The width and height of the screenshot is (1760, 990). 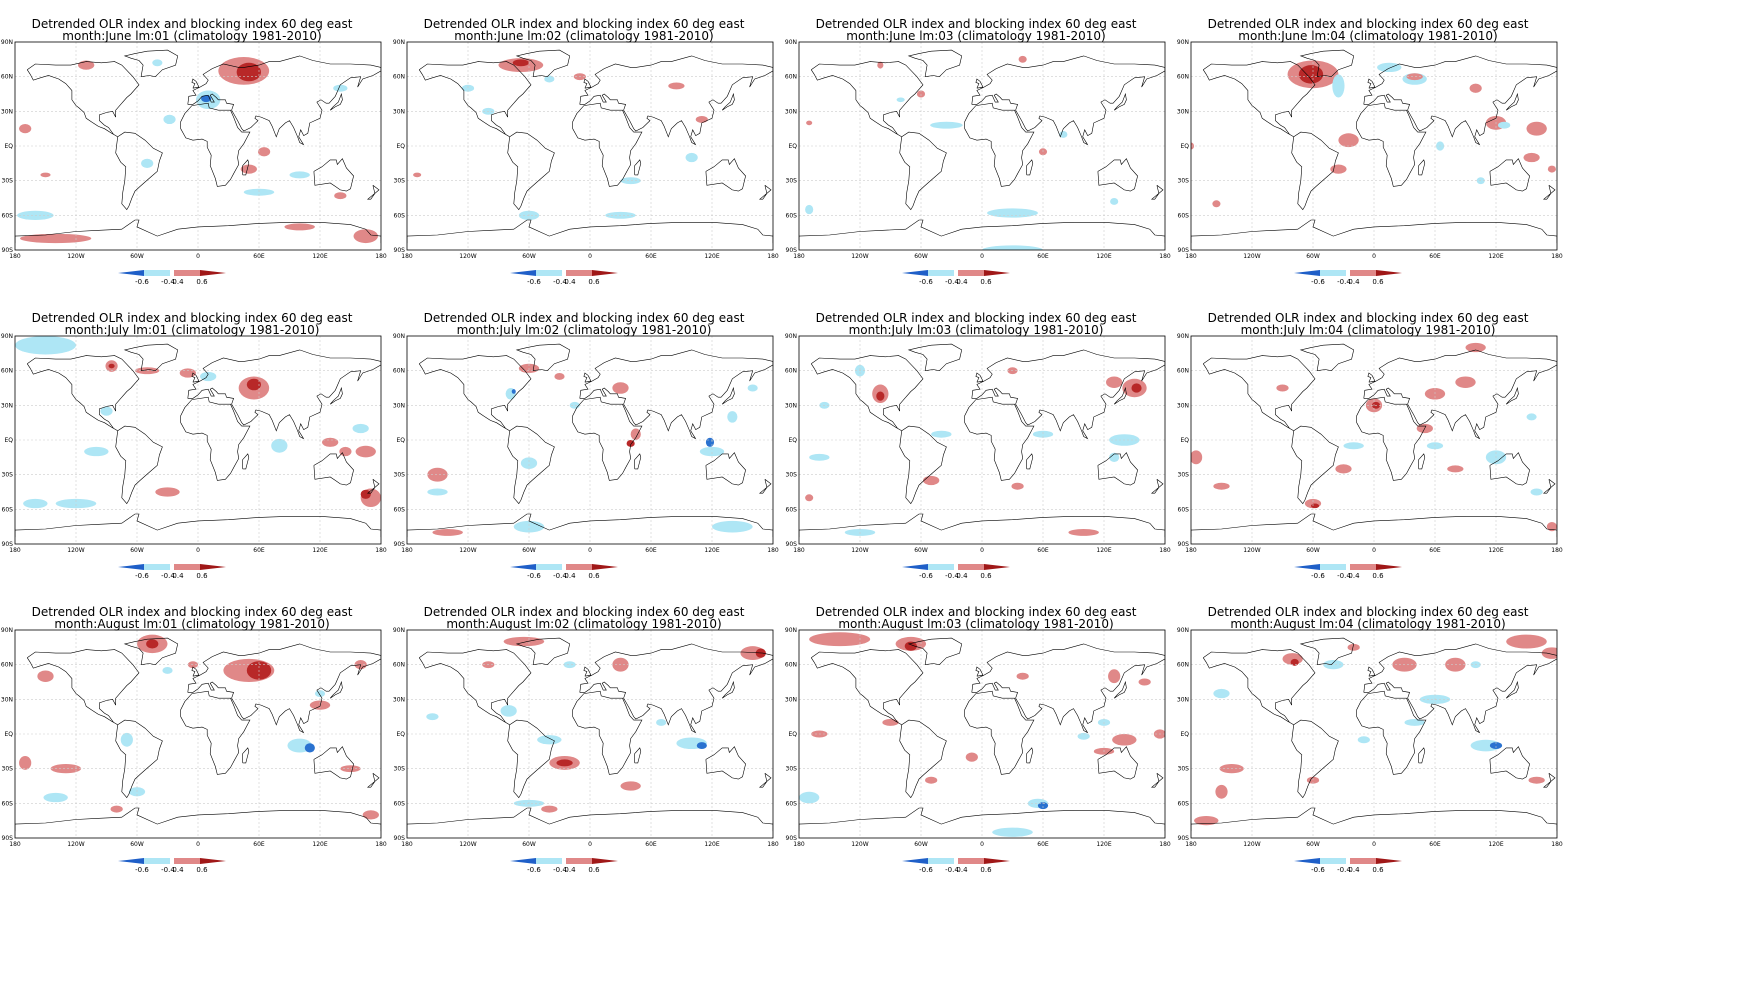 I want to click on panel-subtitle: month:June lm:01 (climatology 1981-2010), so click(x=192, y=36).